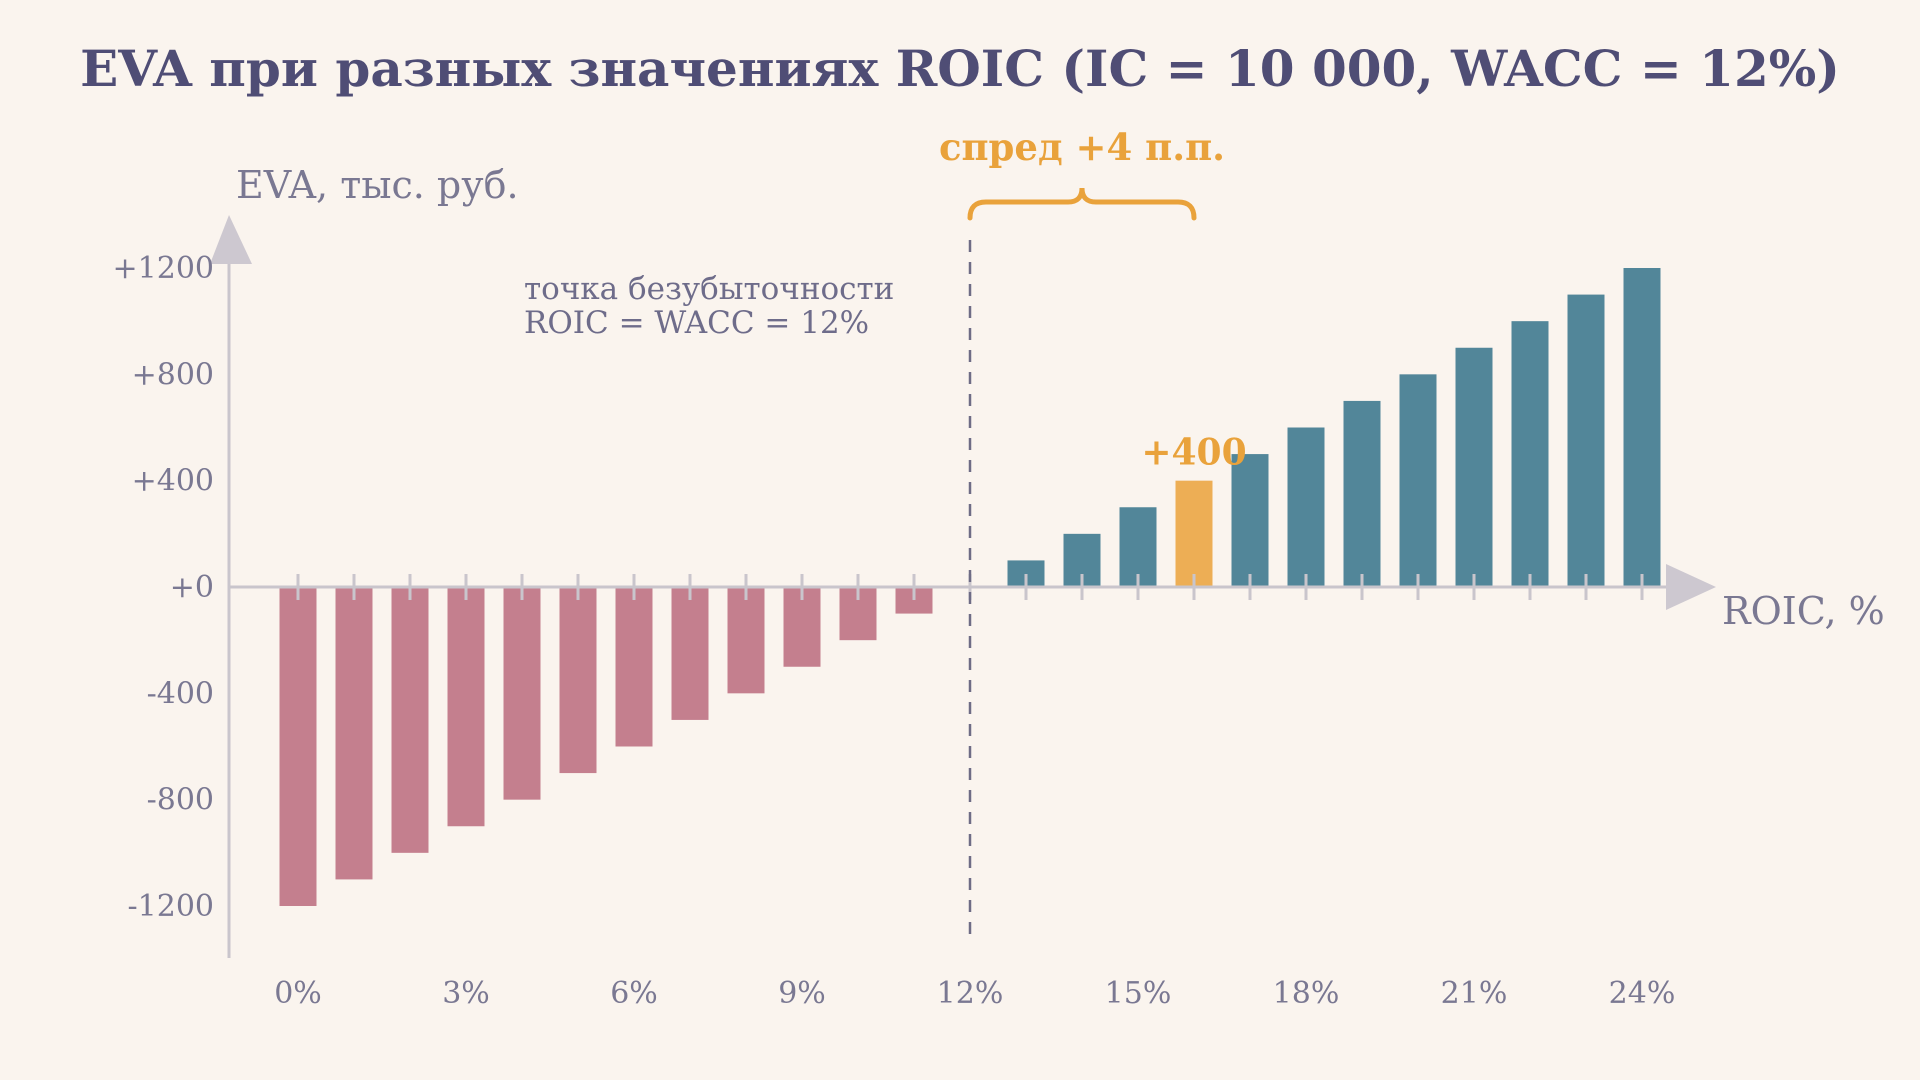  I want to click on y-ticks-group: +1200 +800 +400 +0 -400 -800 -1200, so click(163, 587).